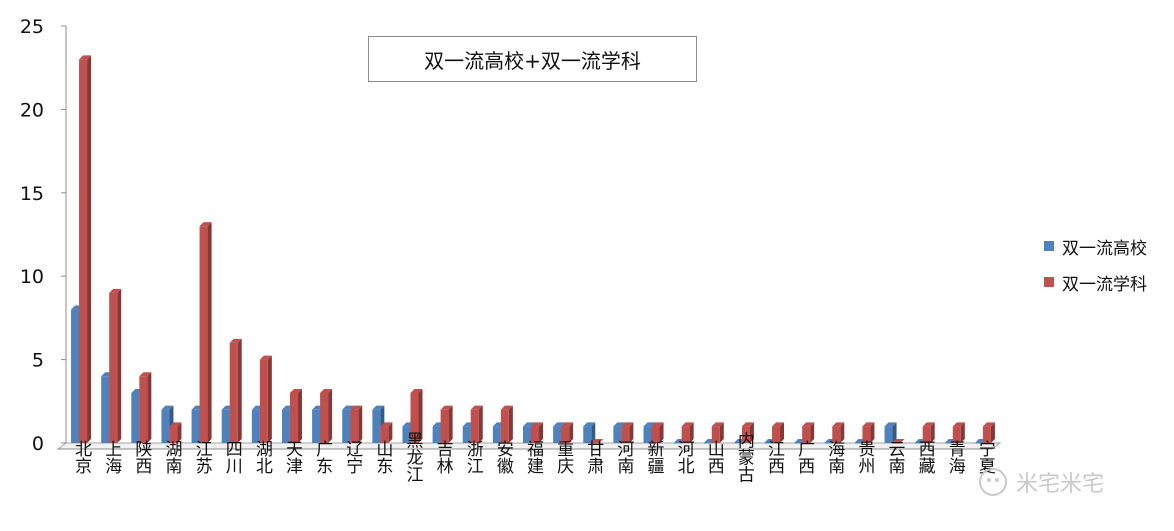 This screenshot has height=531, width=1174. Describe the element at coordinates (32, 277) in the screenshot. I see `y-tick-label: 10` at that location.